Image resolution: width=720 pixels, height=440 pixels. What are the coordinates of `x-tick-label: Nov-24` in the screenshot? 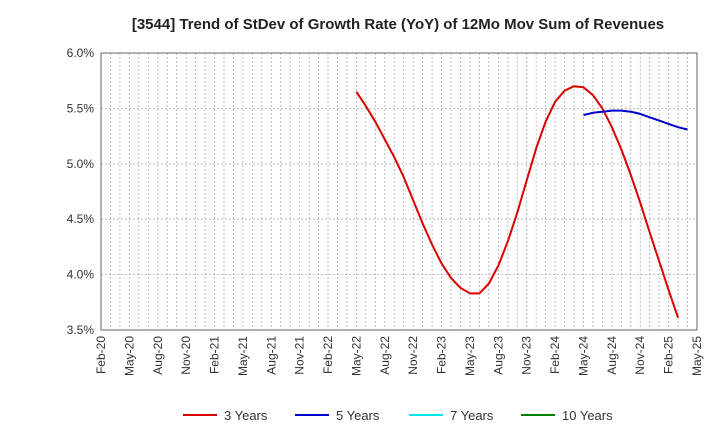 It's located at (640, 355).